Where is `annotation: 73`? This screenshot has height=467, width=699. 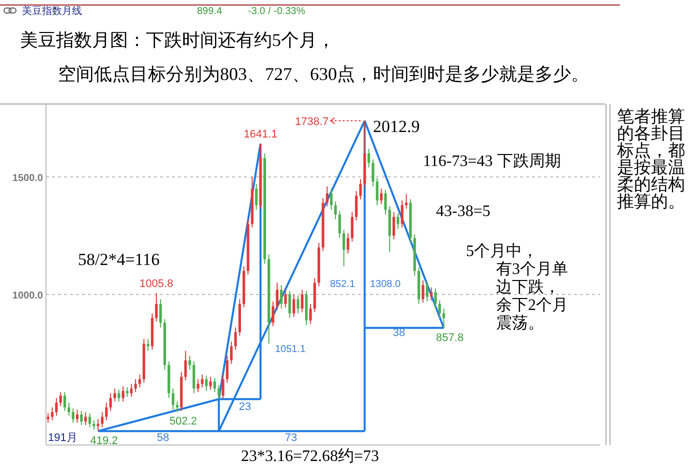 annotation: 73 is located at coordinates (291, 438).